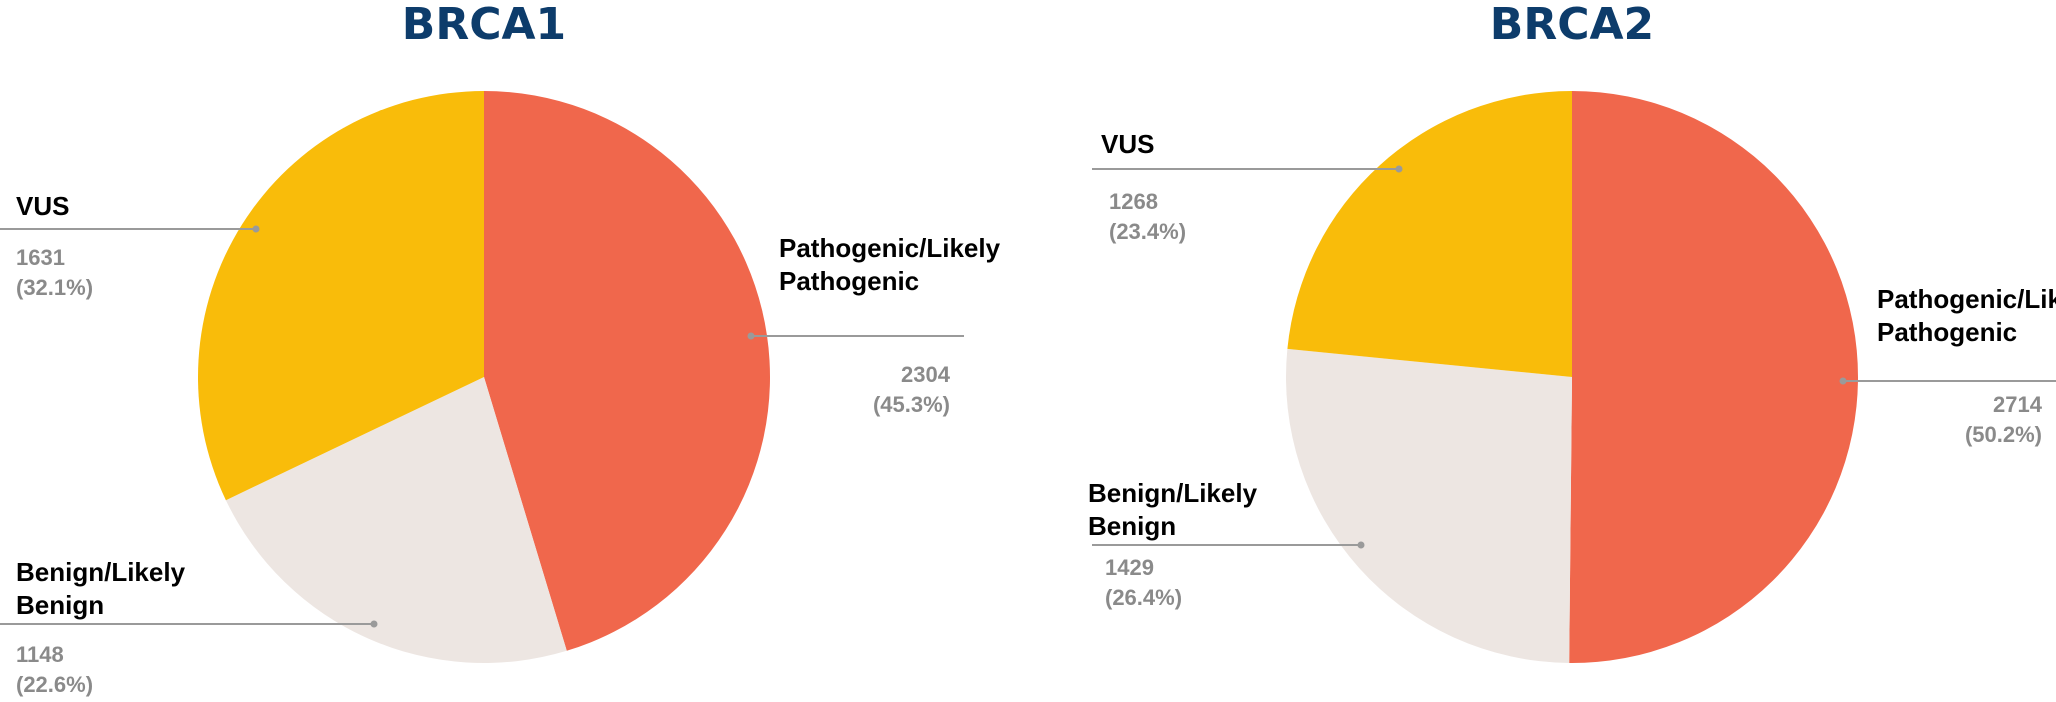  What do you see at coordinates (55, 669) in the screenshot?
I see `value-label: 1148 (22.6%)` at bounding box center [55, 669].